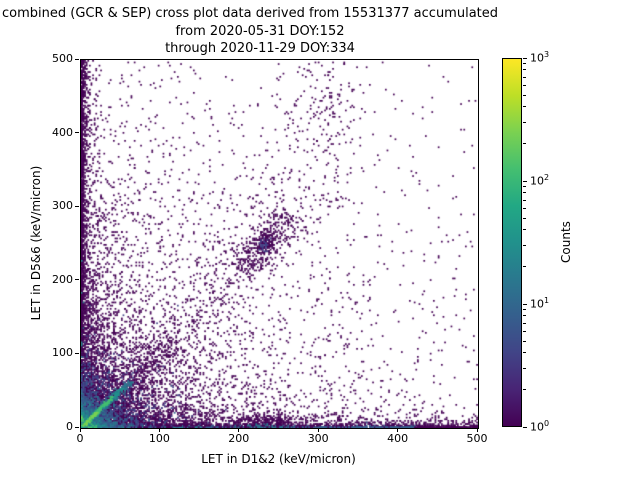 The image size is (640, 480). I want to click on y-tick-label: 200, so click(62, 279).